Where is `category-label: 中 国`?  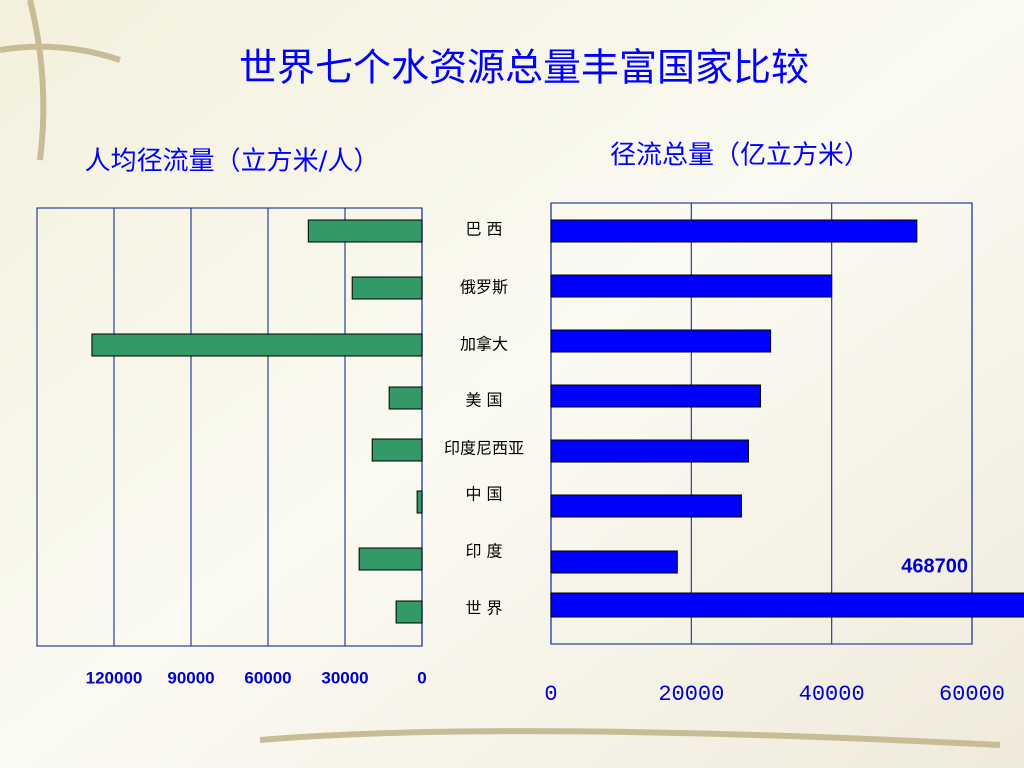 category-label: 中 国 is located at coordinates (483, 494).